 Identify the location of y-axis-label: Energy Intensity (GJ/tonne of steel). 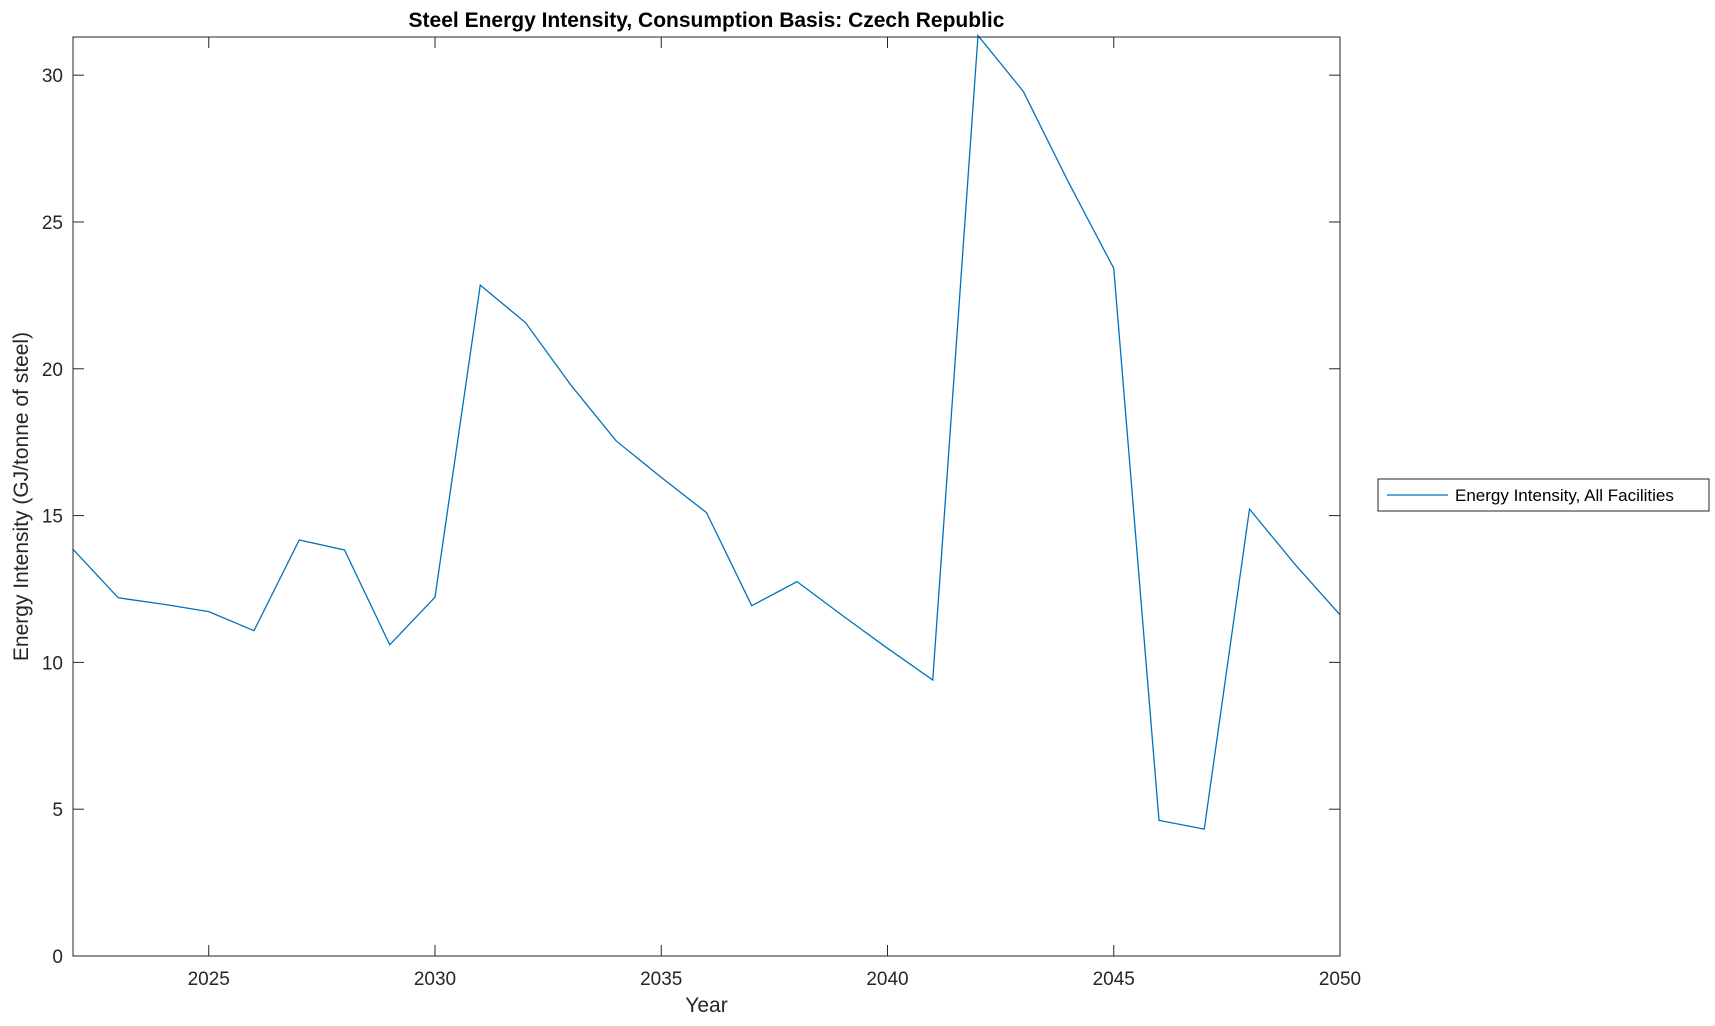
(21, 496).